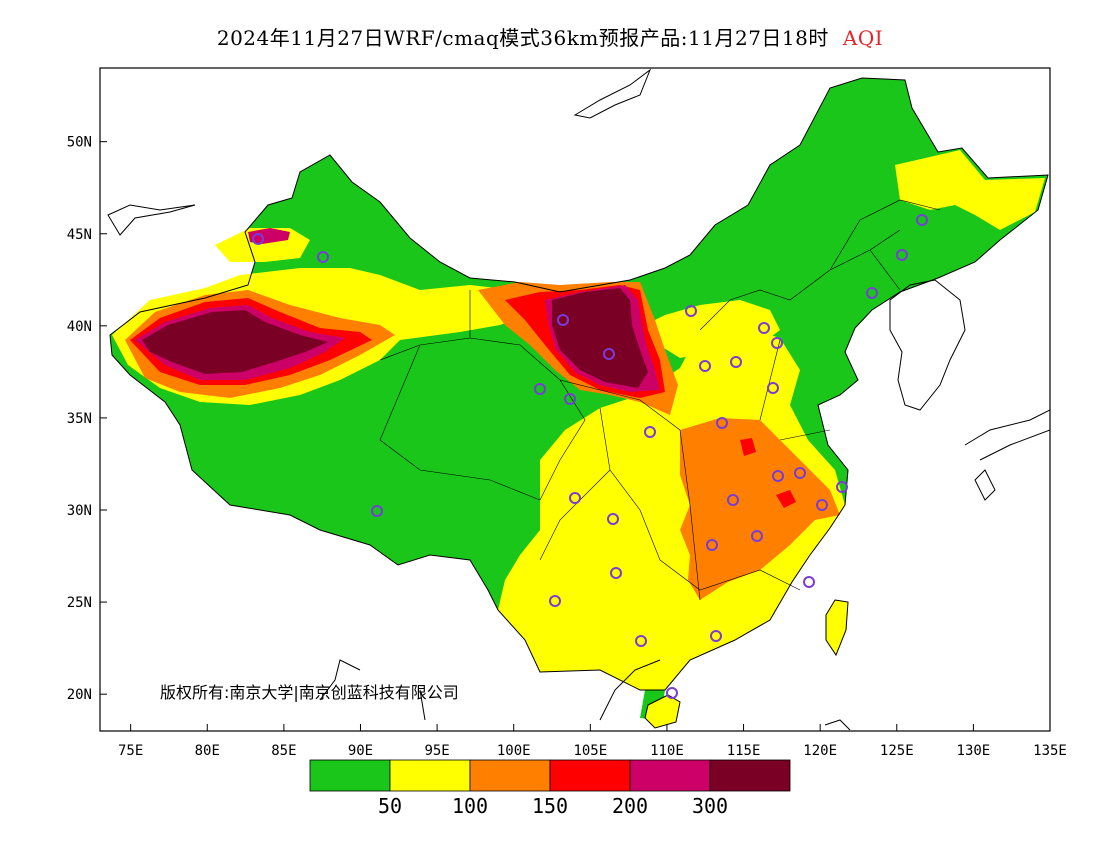  What do you see at coordinates (707, 329) in the screenshot?
I see `aqi-region-moderate-north` at bounding box center [707, 329].